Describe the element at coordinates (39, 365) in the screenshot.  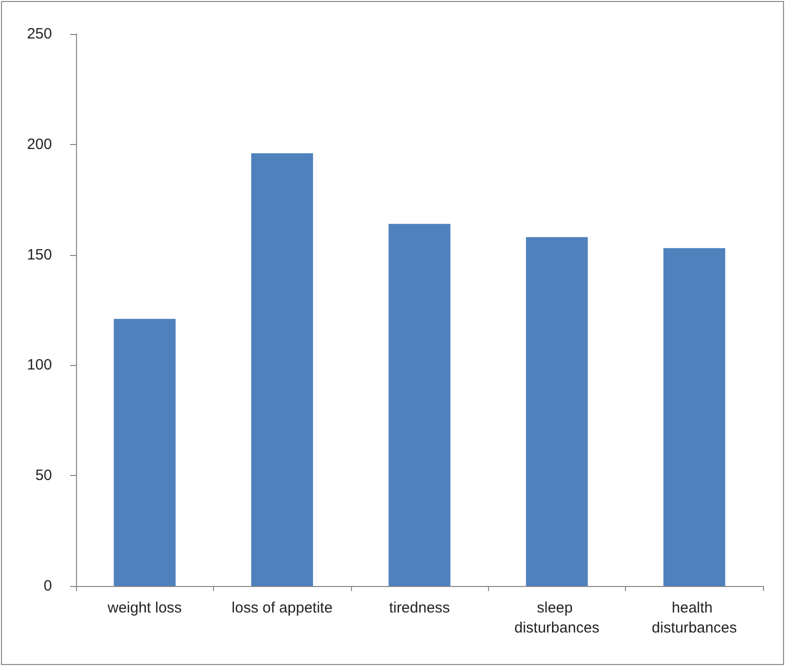
I see `y-tick-label: 100` at that location.